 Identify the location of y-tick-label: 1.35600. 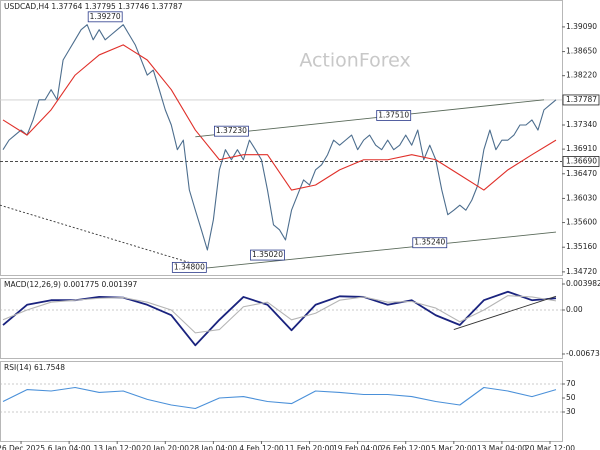
(581, 222).